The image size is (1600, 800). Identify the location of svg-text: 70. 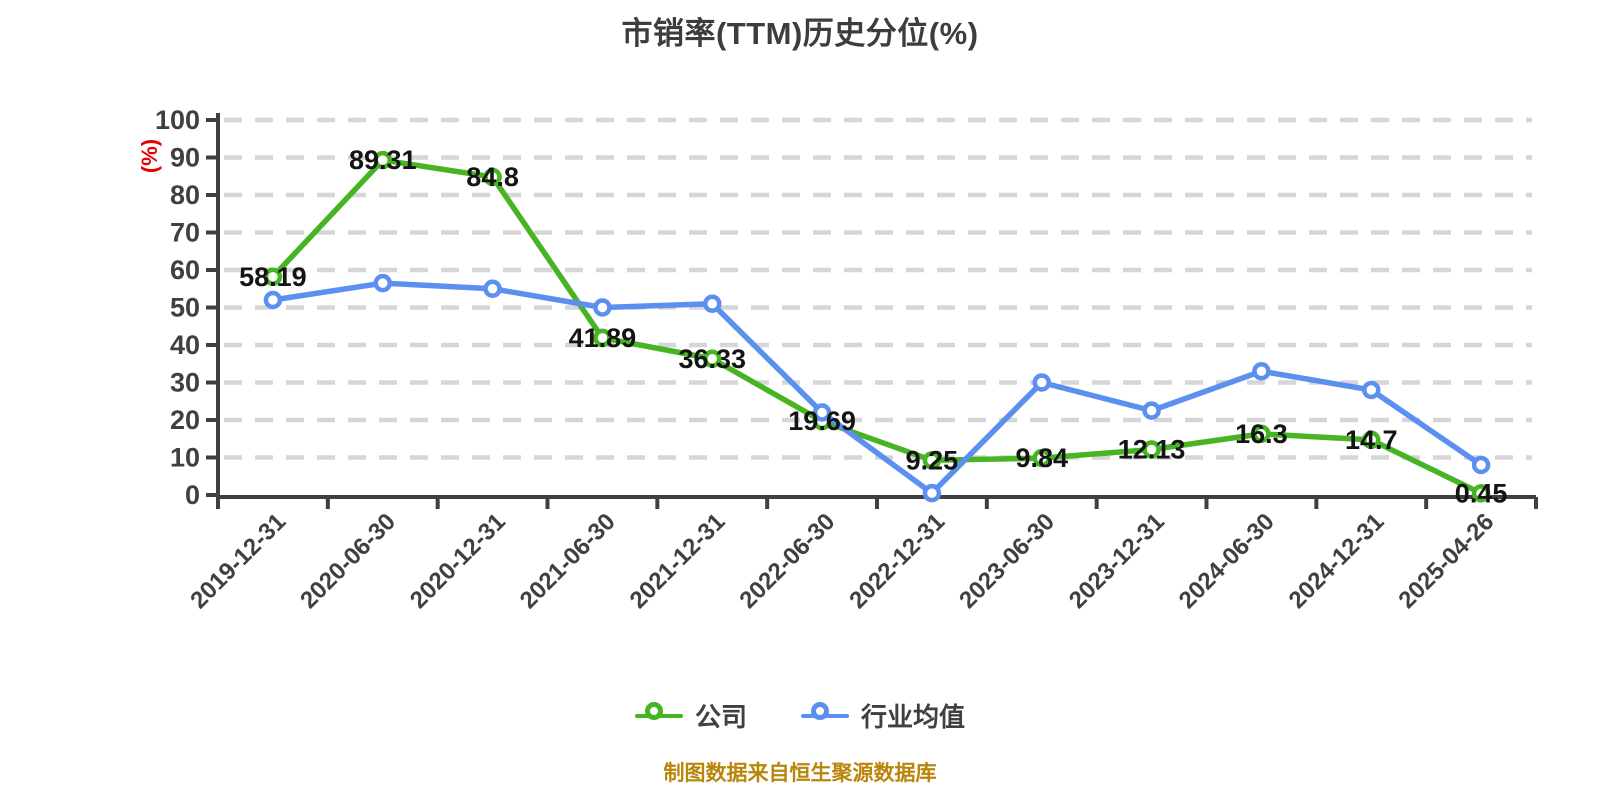
(185, 233).